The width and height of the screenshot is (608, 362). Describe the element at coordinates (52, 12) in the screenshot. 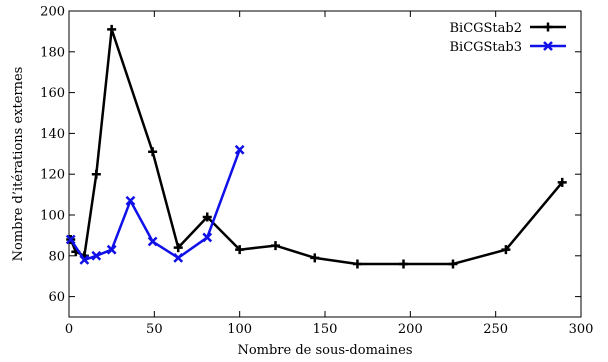

I see `y-tick-label: 200` at that location.